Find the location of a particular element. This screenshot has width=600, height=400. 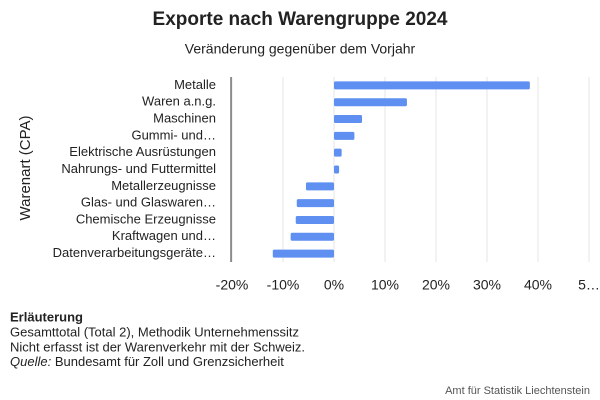

y-tick-label: Waren a.n.g. is located at coordinates (179, 101).